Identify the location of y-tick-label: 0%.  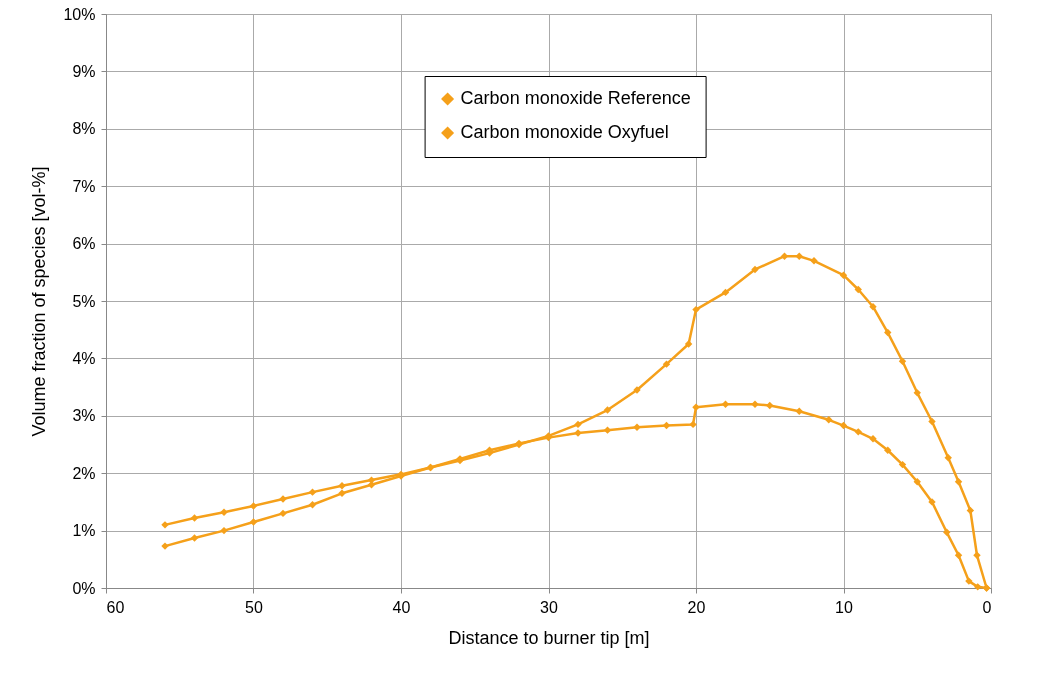
(84, 588).